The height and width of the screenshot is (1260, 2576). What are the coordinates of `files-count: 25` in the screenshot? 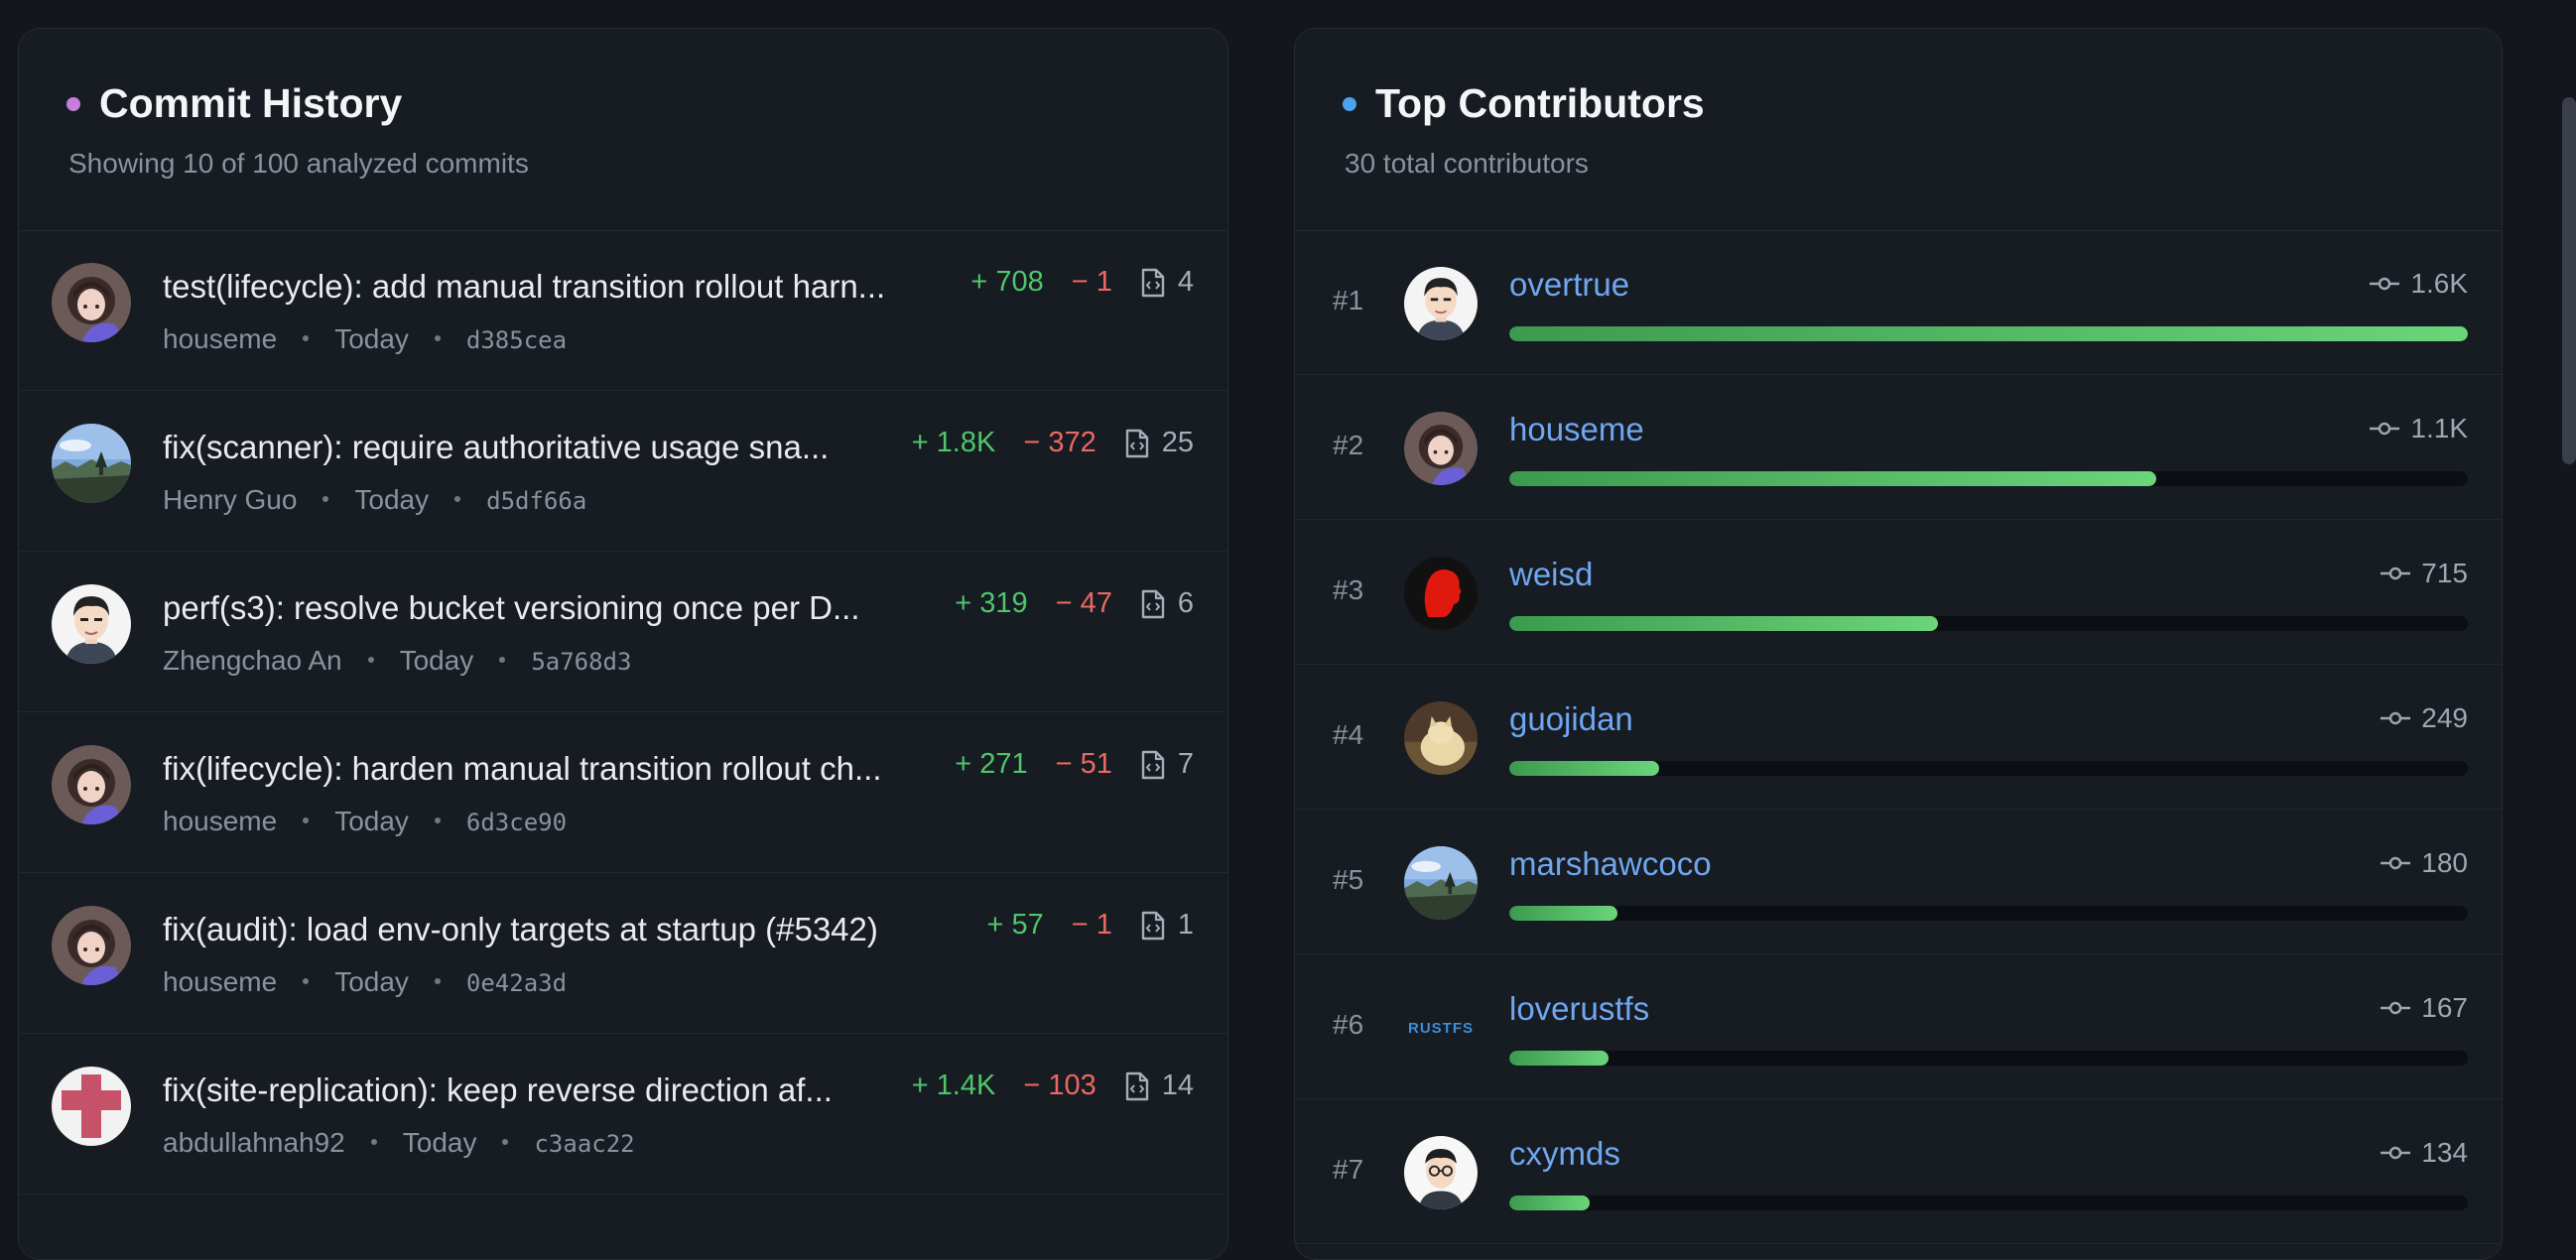 It's located at (1177, 442).